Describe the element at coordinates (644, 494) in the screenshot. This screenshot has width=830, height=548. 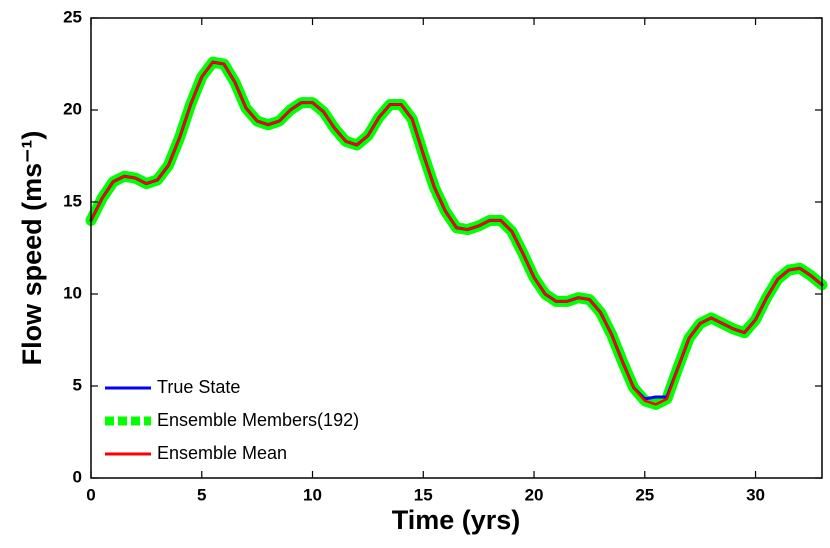
I see `x-tick-label: 25` at that location.